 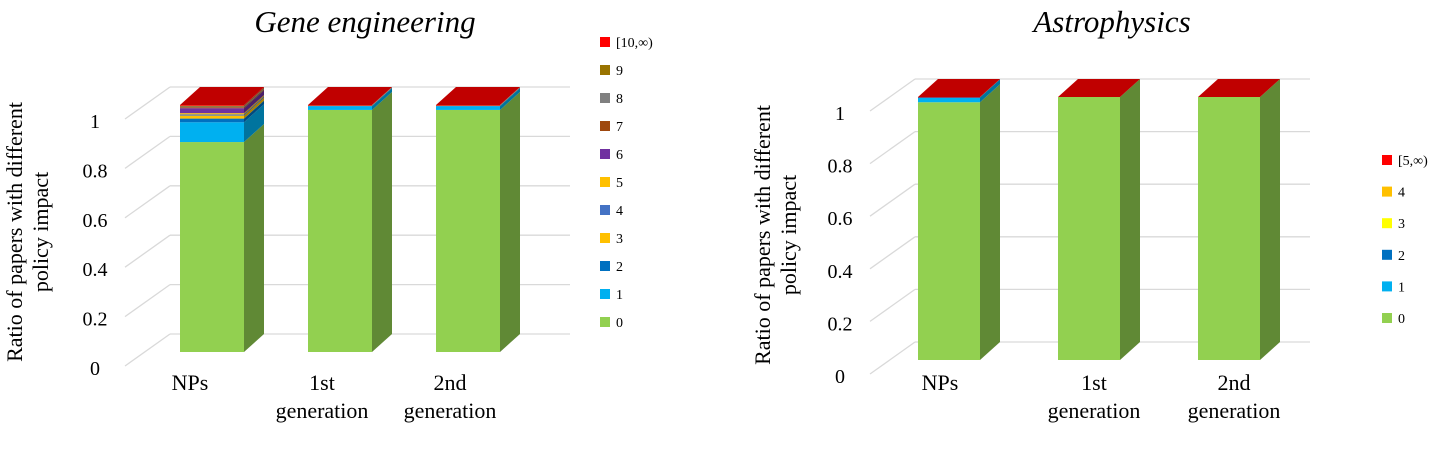 What do you see at coordinates (619, 183) in the screenshot?
I see `legend-label: 5` at bounding box center [619, 183].